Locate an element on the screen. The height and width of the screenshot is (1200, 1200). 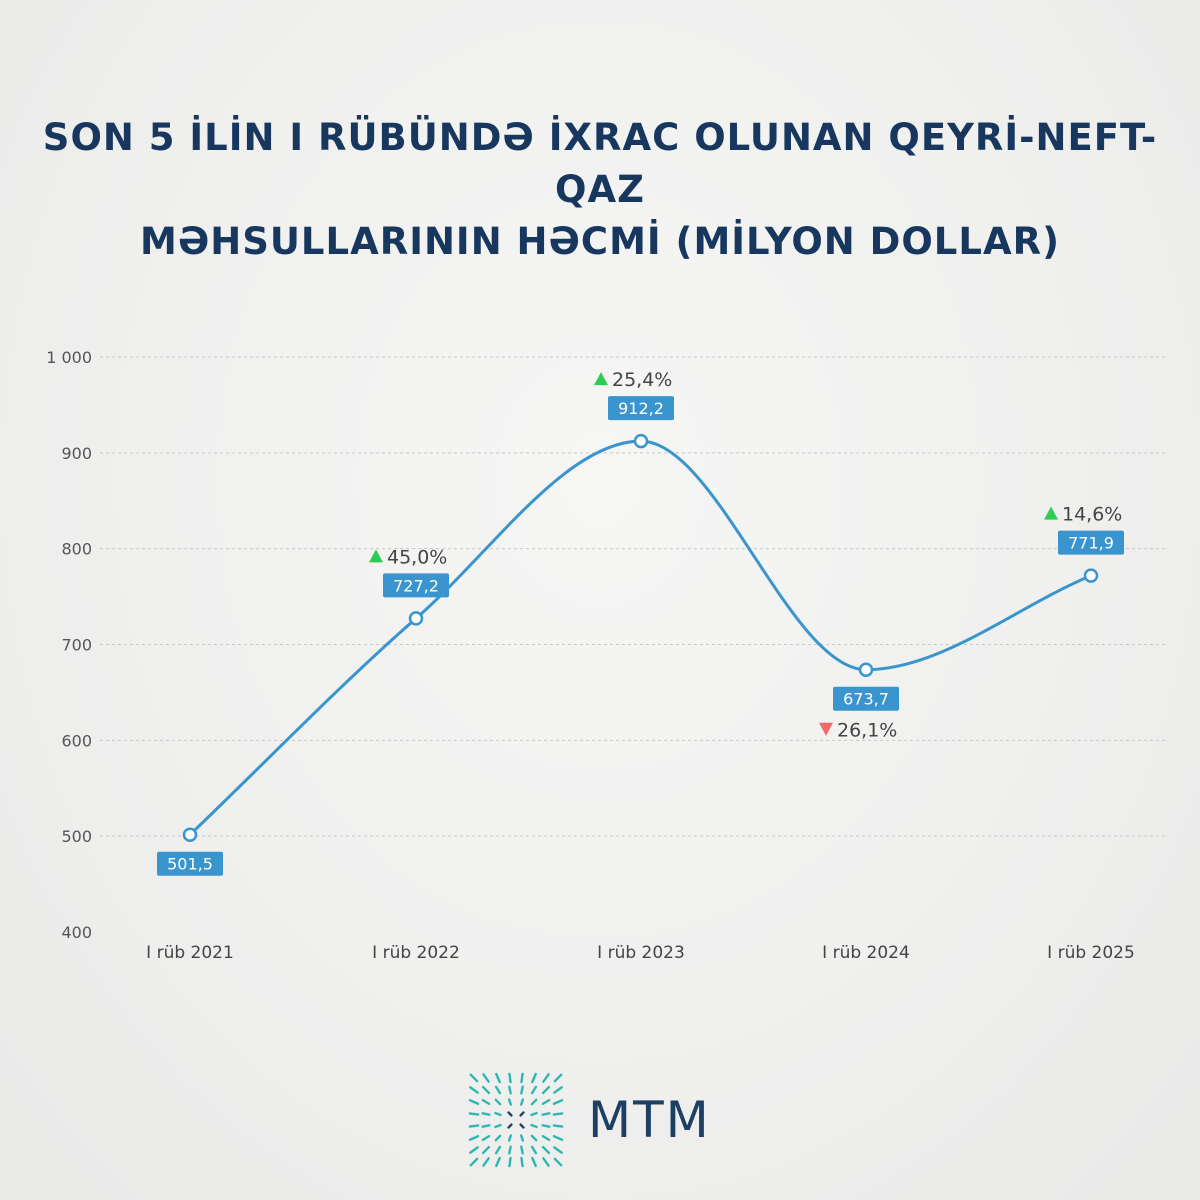
value-label: 727,2 is located at coordinates (416, 585).